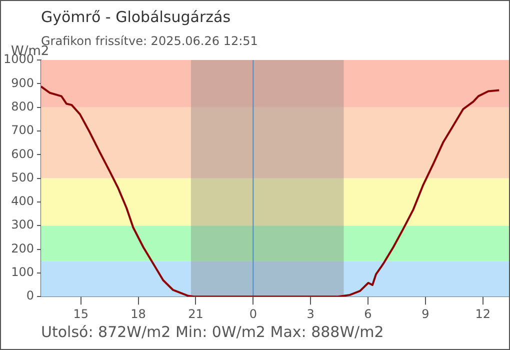 This screenshot has width=510, height=350. What do you see at coordinates (30, 295) in the screenshot?
I see `y-tick-label: 0` at bounding box center [30, 295].